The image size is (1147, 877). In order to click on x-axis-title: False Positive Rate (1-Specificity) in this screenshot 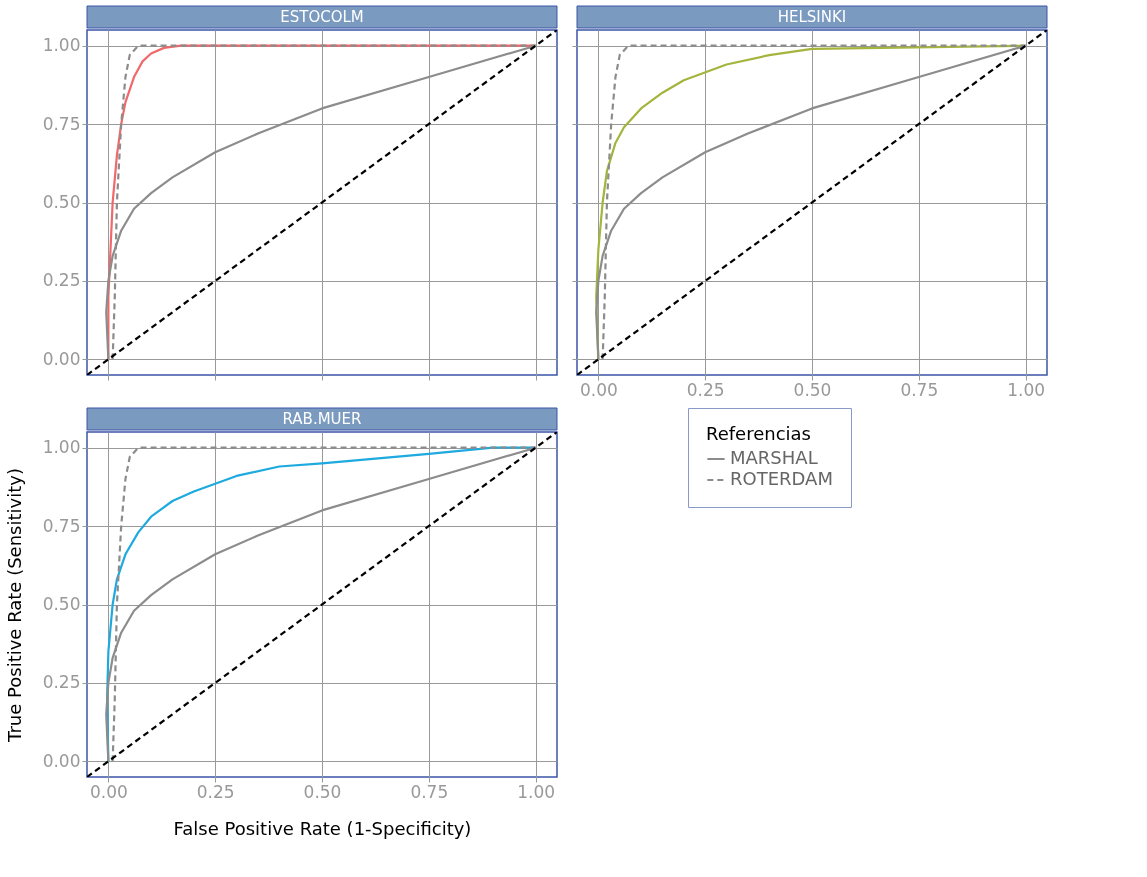, I will do `click(322, 828)`.